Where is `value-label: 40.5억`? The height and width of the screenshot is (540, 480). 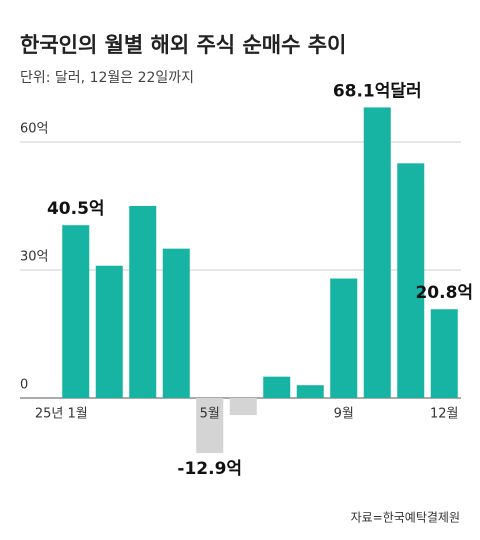 value-label: 40.5억 is located at coordinates (76, 209).